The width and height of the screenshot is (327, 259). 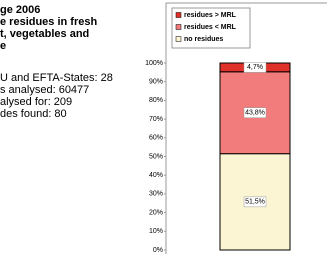 I want to click on y-tick-label: 60%, so click(x=156, y=138).